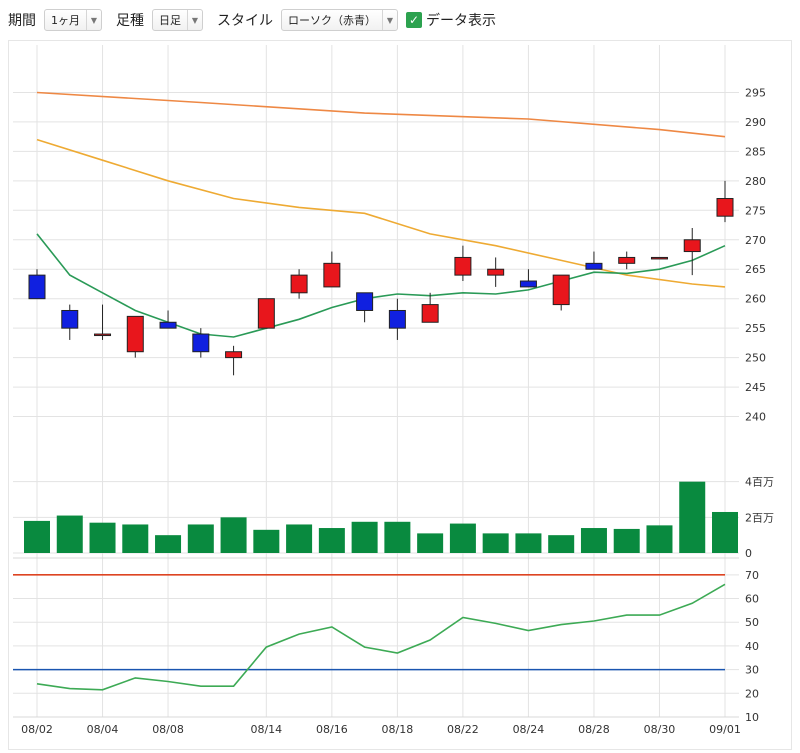 The width and height of the screenshot is (800, 753). Describe the element at coordinates (755, 181) in the screenshot. I see `price-tick-label: 280` at that location.